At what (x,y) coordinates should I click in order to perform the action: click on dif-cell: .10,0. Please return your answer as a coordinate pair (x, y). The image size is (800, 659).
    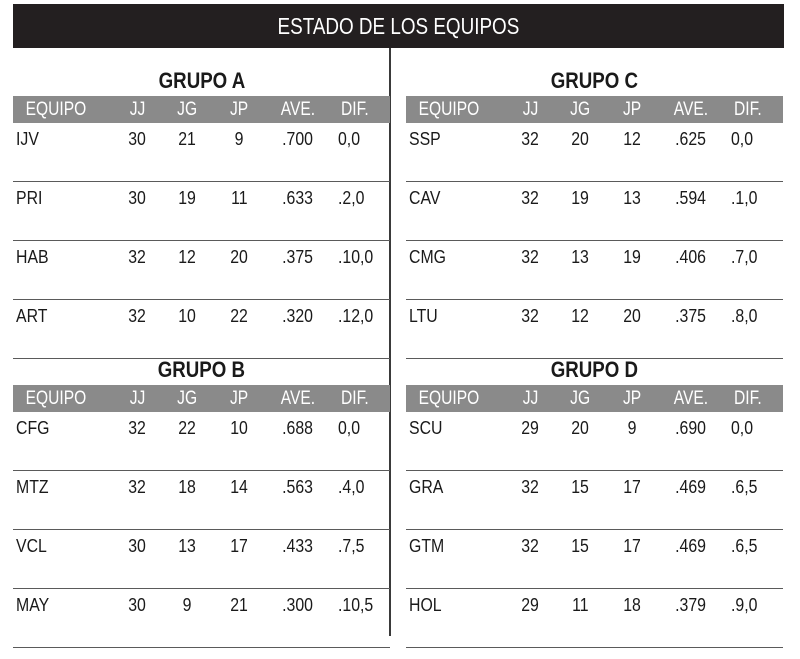
    Looking at the image, I should click on (356, 257).